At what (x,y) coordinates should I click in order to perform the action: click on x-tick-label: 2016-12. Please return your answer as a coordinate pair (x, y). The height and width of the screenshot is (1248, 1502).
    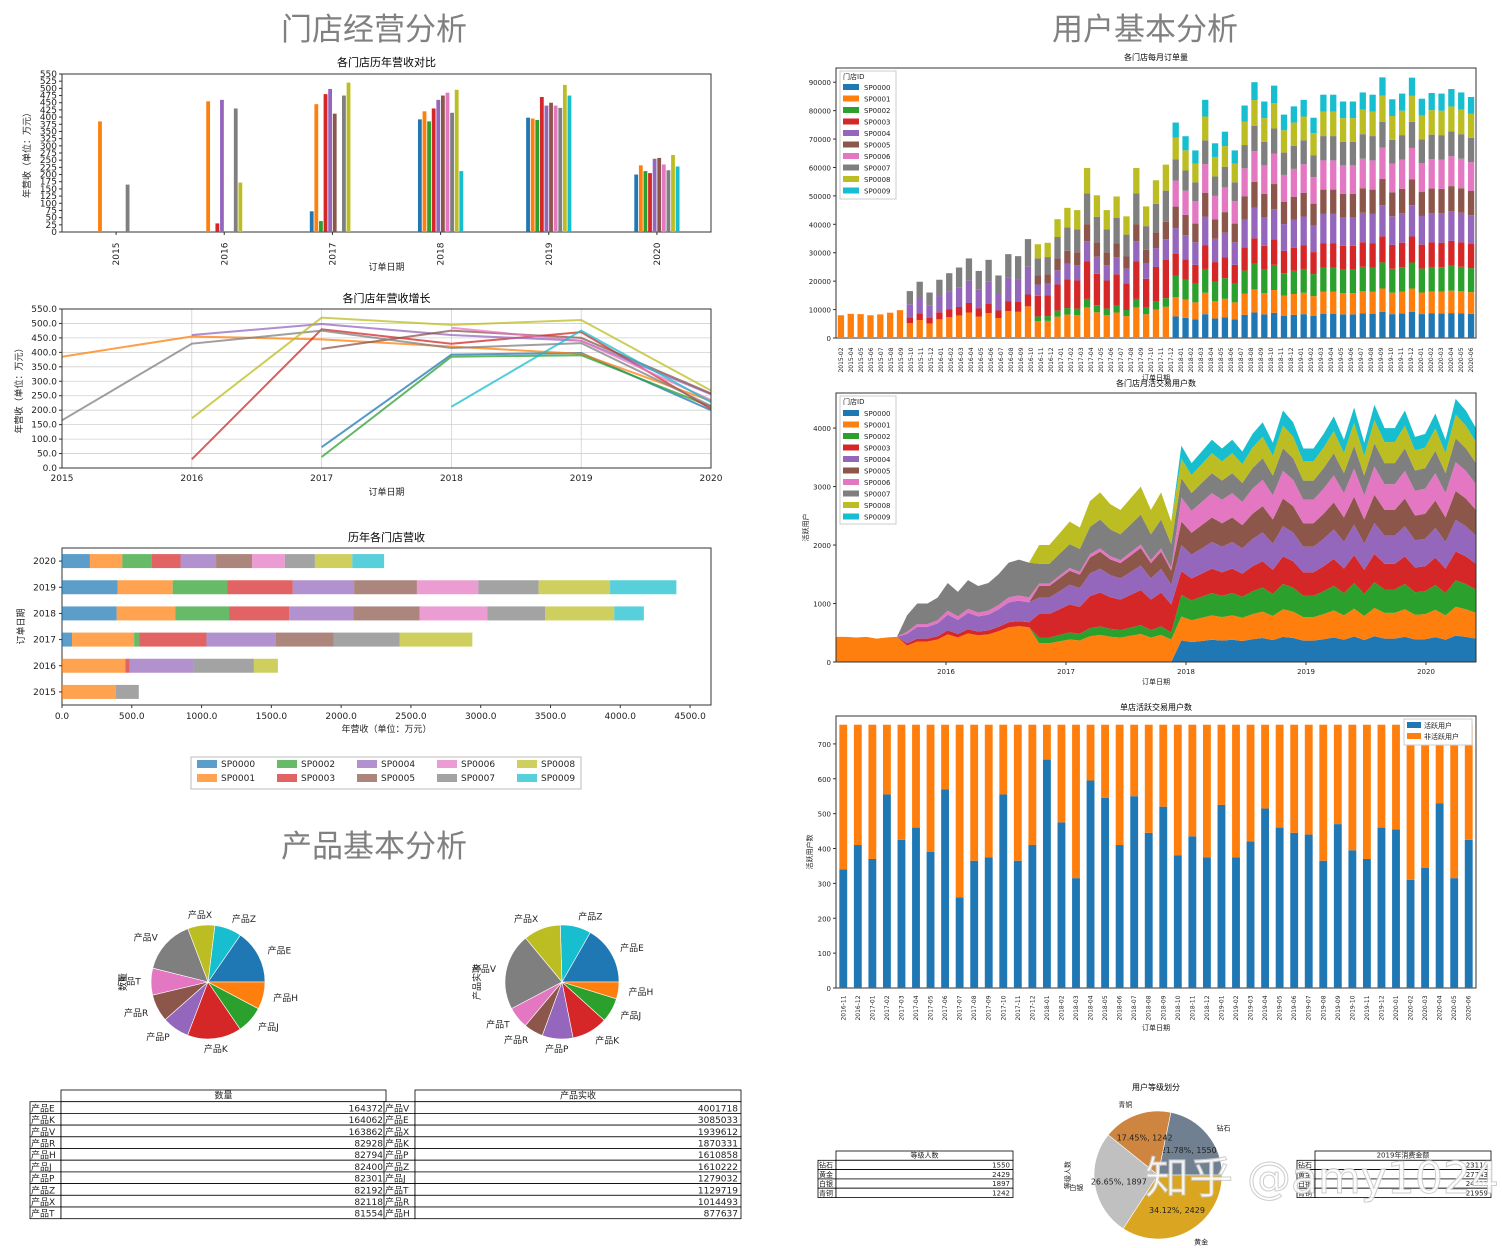
    Looking at the image, I should click on (858, 1007).